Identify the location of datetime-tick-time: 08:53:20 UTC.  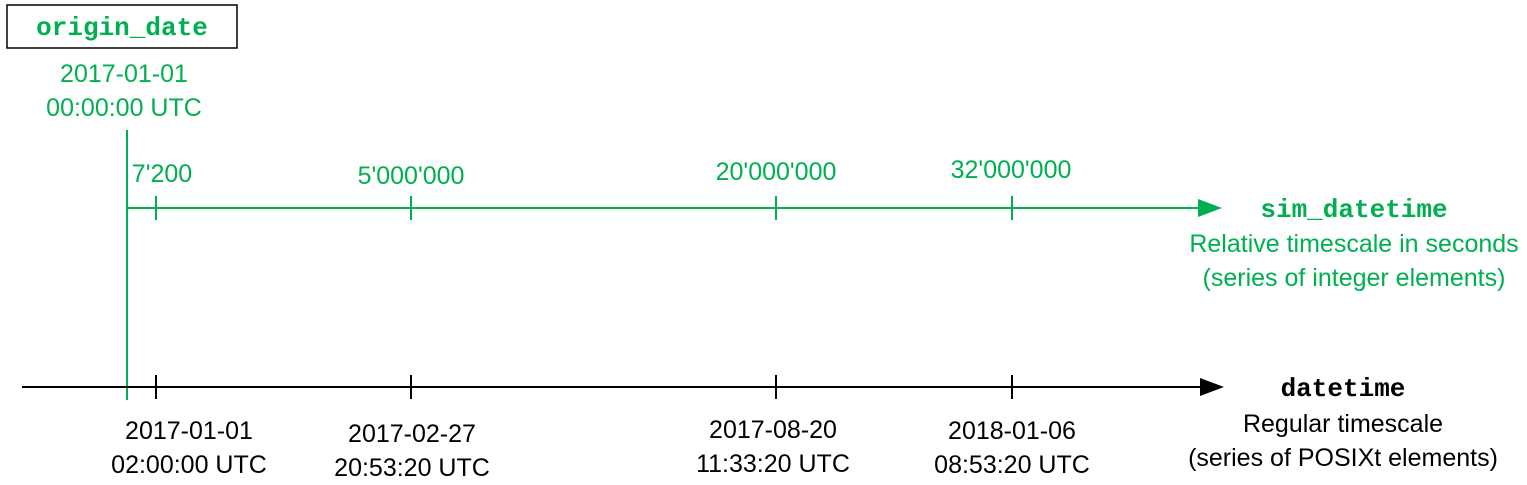
(1012, 465).